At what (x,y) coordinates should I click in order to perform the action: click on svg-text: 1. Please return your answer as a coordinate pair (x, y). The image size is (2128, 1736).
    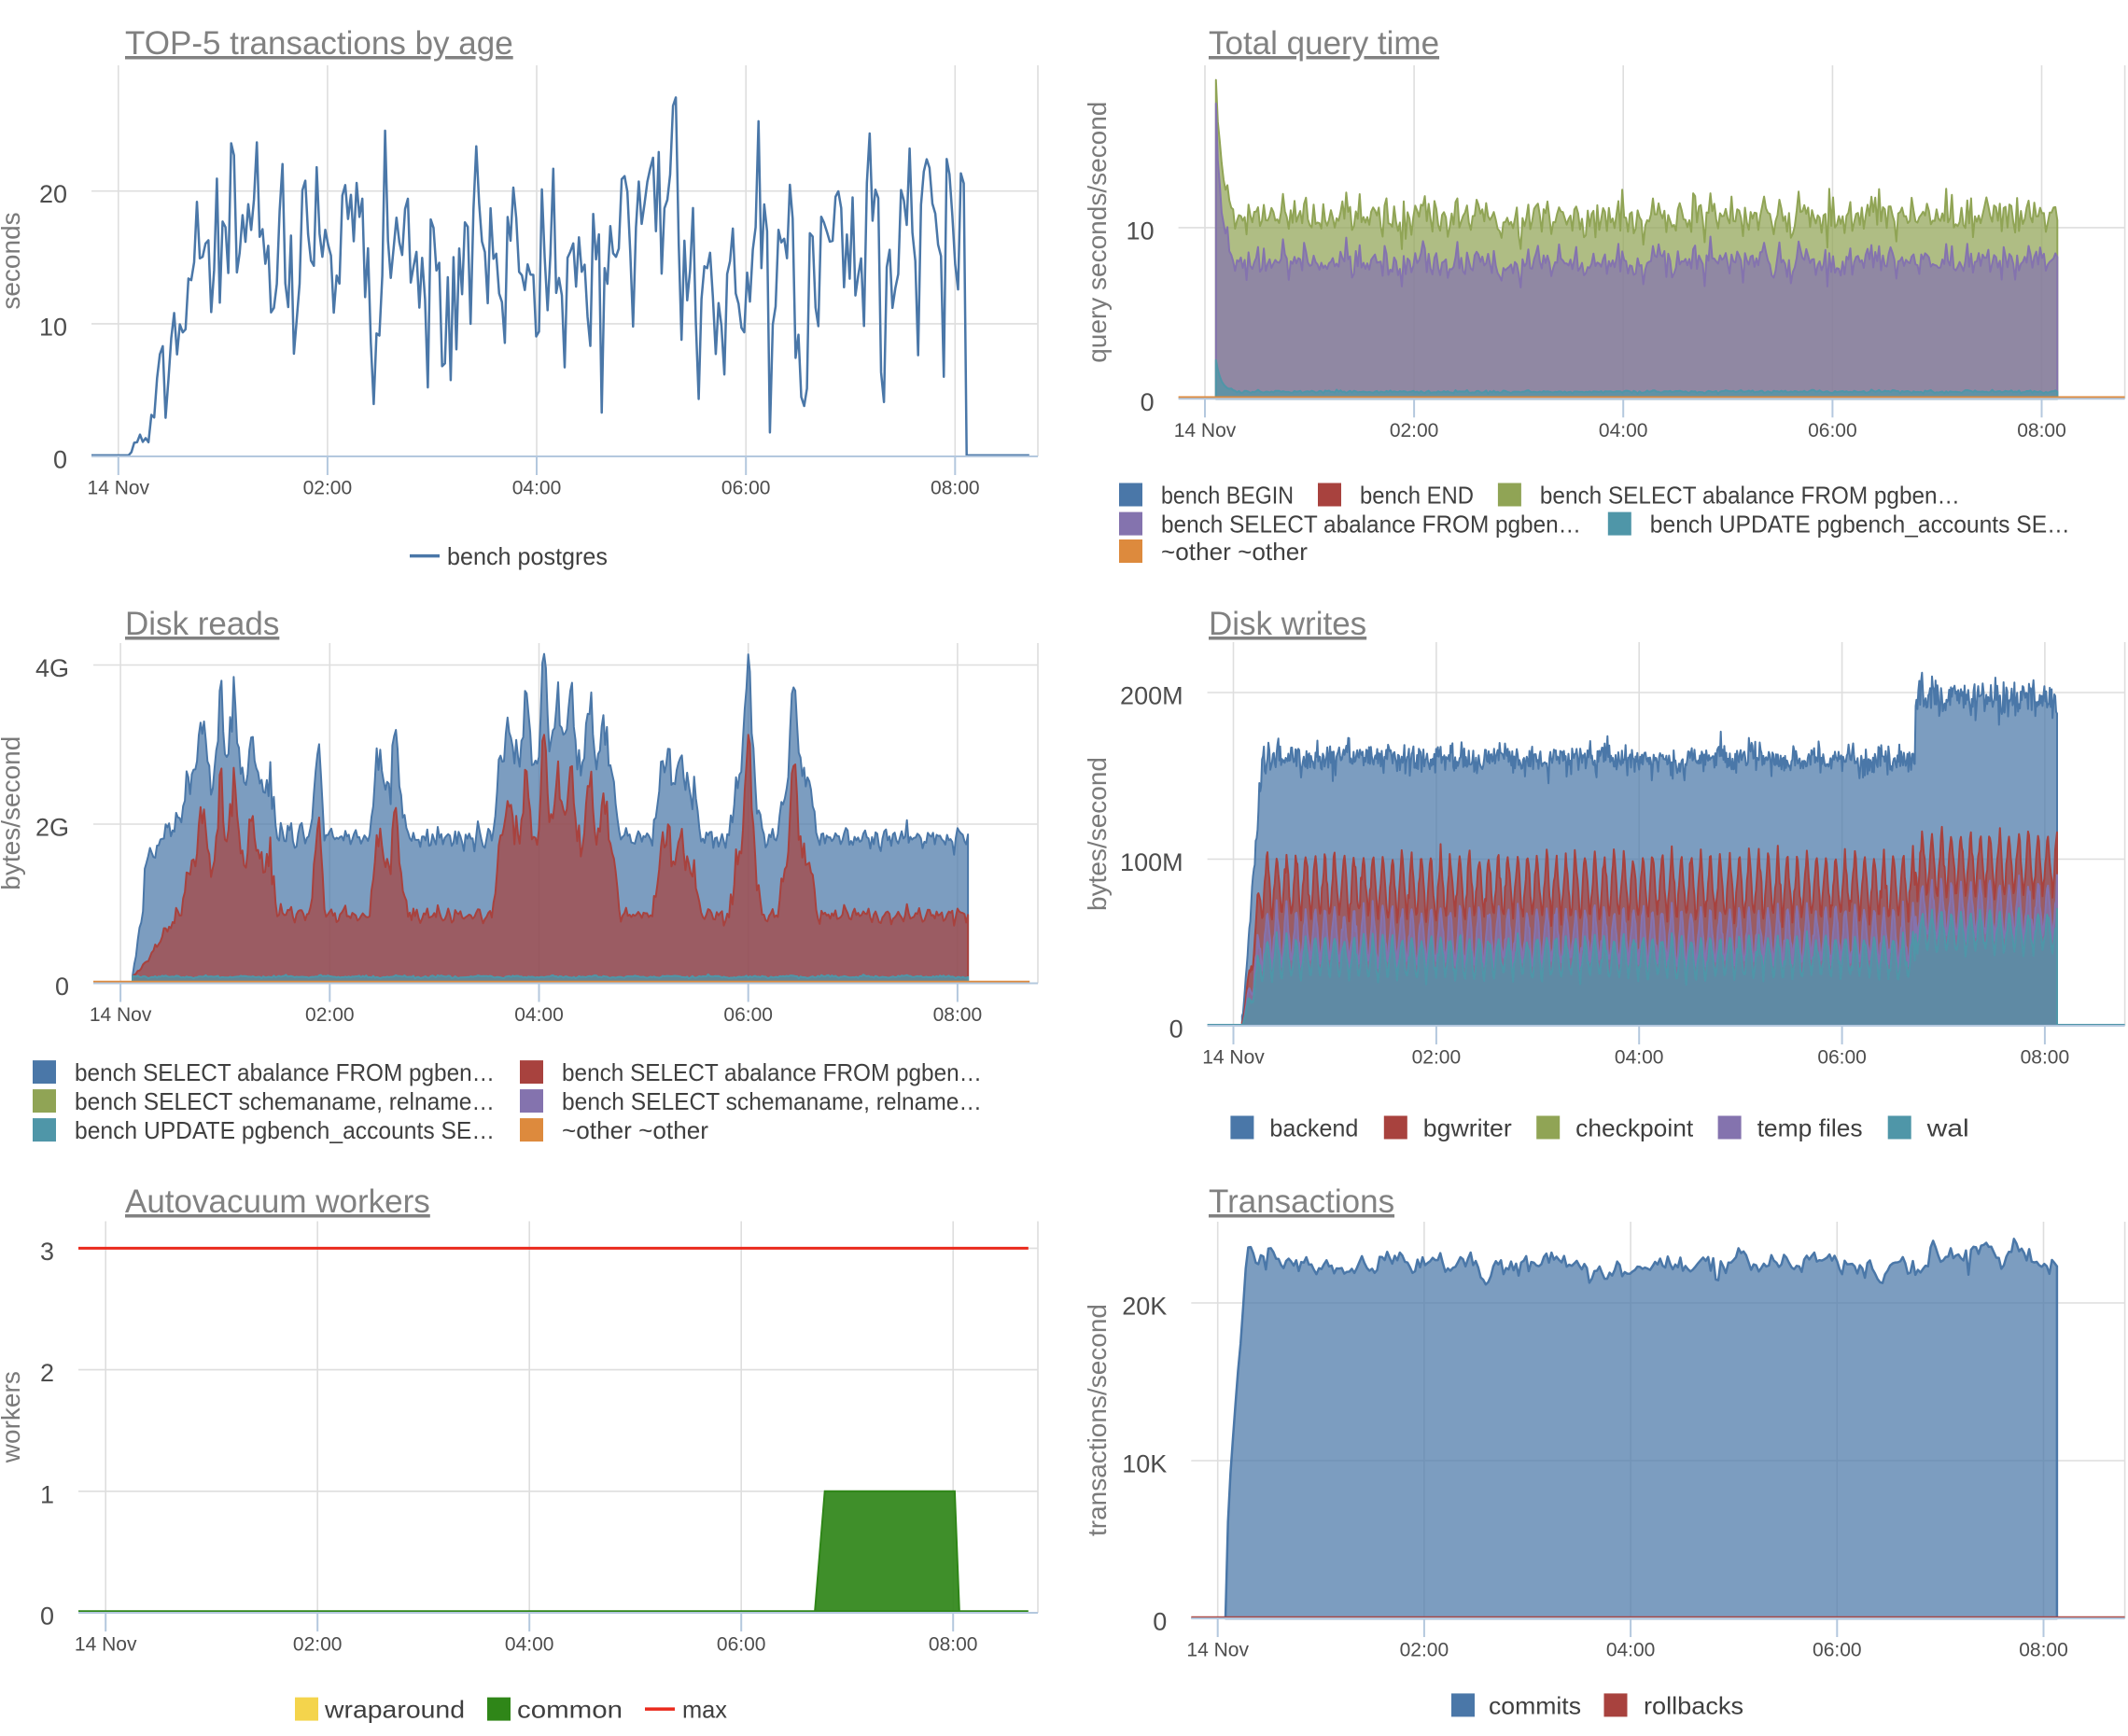
    Looking at the image, I should click on (47, 1494).